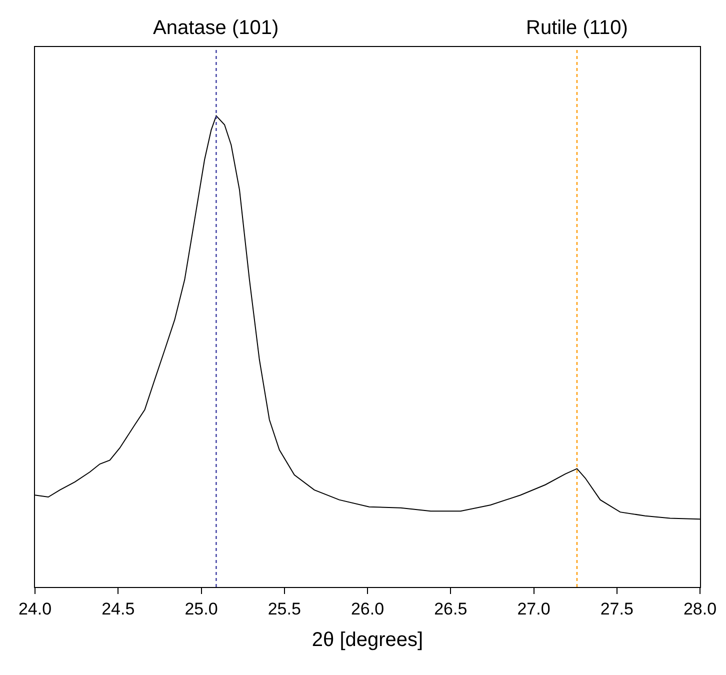  I want to click on x-axis-title: 2θ [degrees], so click(368, 640).